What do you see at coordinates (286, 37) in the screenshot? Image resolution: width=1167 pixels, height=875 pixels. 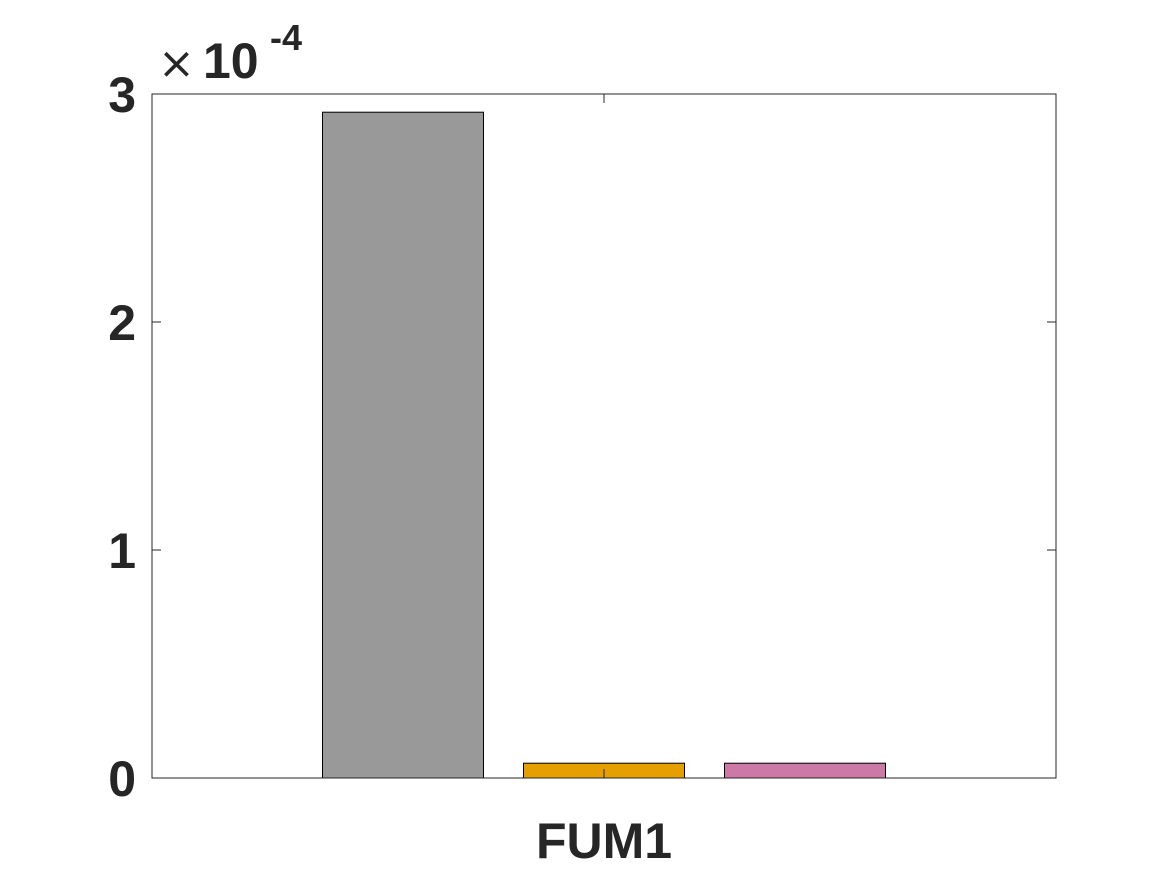 I see `y-exponent-power: -4` at bounding box center [286, 37].